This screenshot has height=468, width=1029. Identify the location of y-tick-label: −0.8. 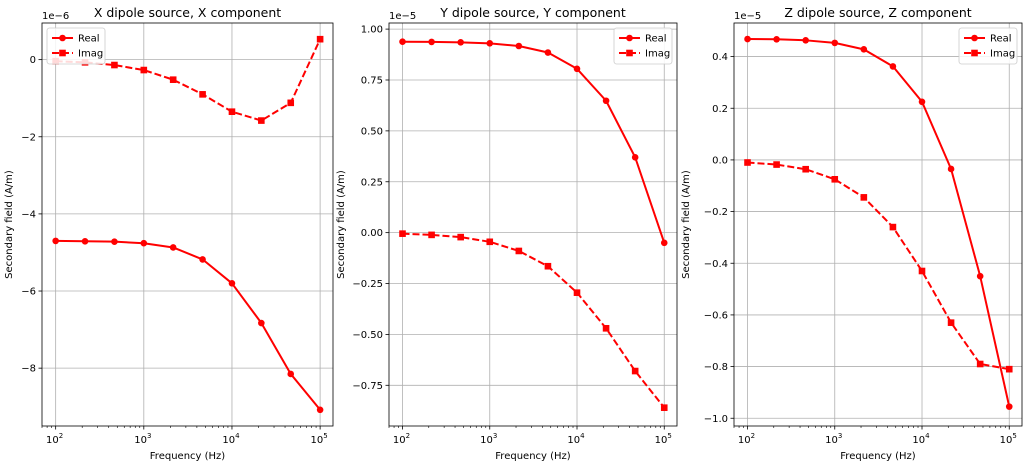
(716, 367).